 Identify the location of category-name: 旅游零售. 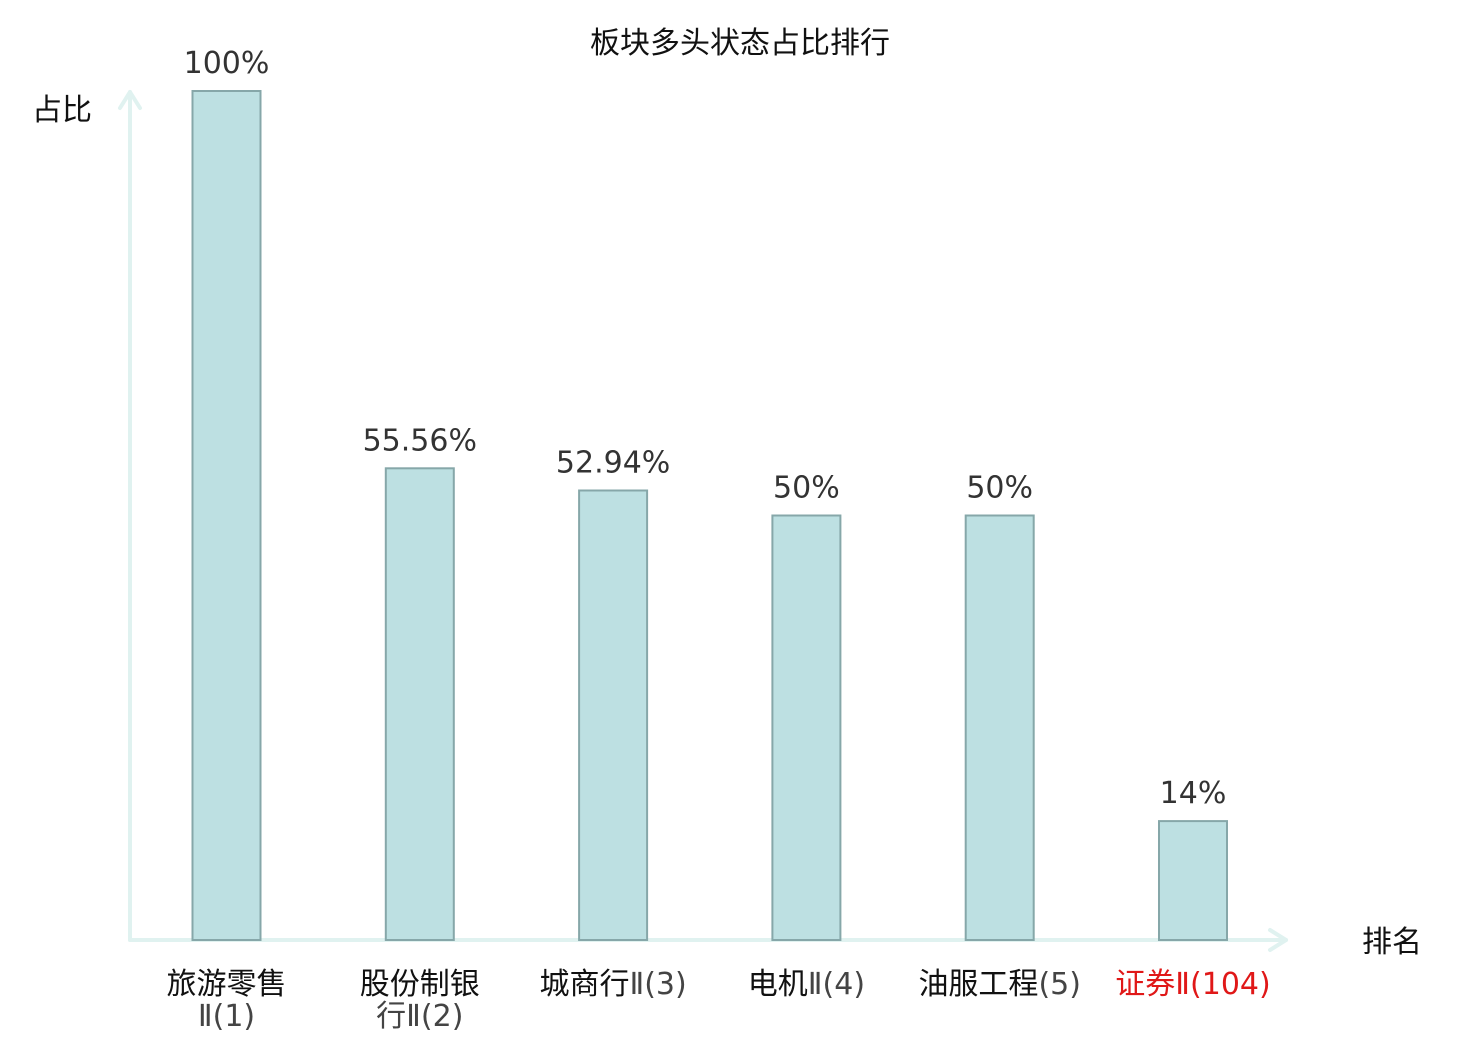
(227, 984).